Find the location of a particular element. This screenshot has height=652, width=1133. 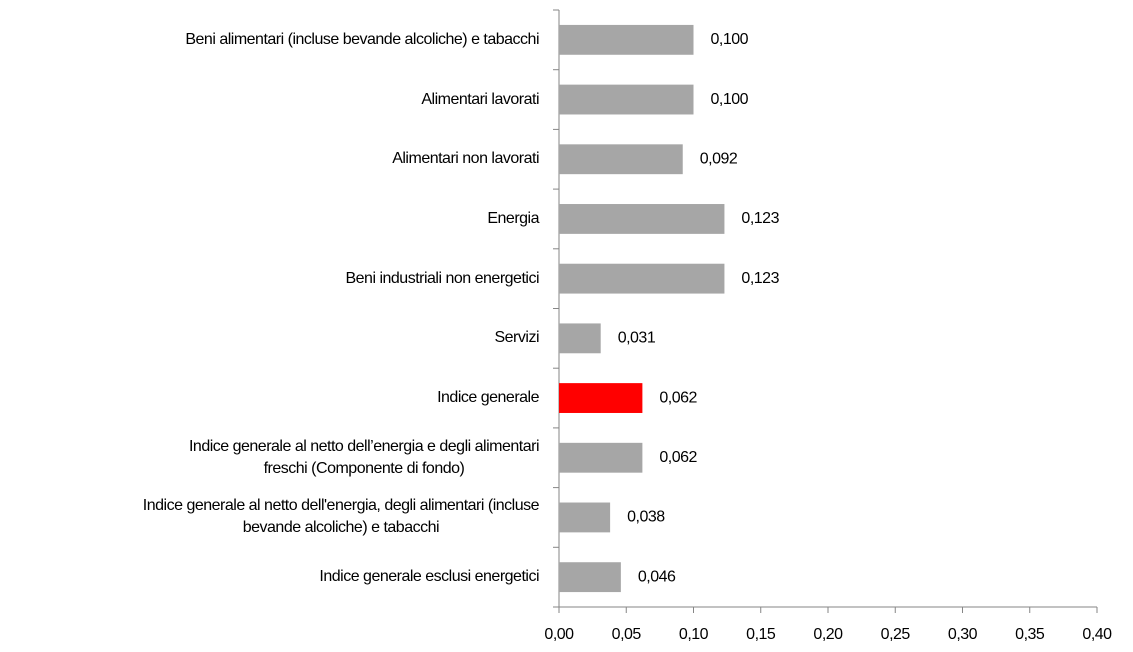

value-label: 0,038 is located at coordinates (646, 517).